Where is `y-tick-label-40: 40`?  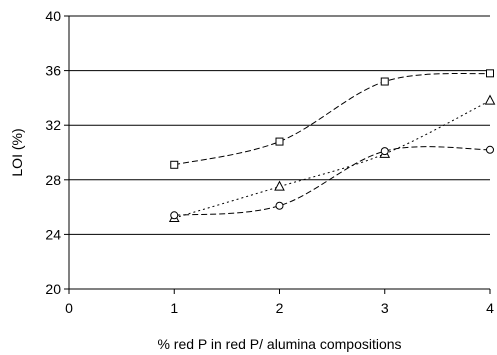
y-tick-label-40: 40 is located at coordinates (53, 16).